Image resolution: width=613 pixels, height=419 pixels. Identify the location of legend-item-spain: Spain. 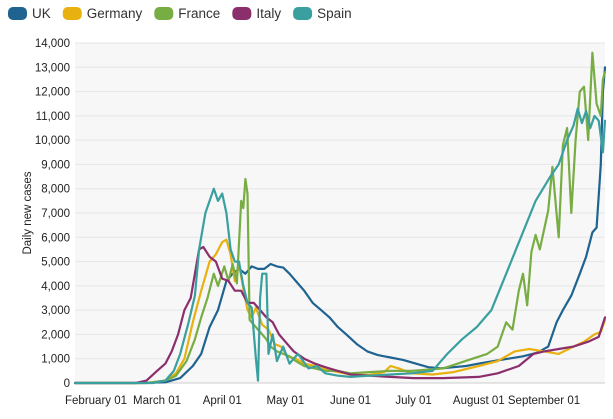
(322, 13).